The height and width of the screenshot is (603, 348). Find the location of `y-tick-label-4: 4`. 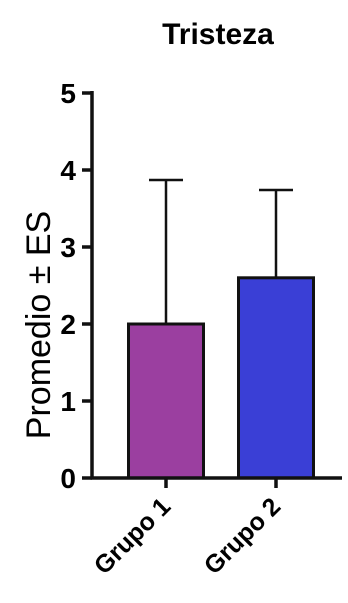

y-tick-label-4: 4 is located at coordinates (68, 170).